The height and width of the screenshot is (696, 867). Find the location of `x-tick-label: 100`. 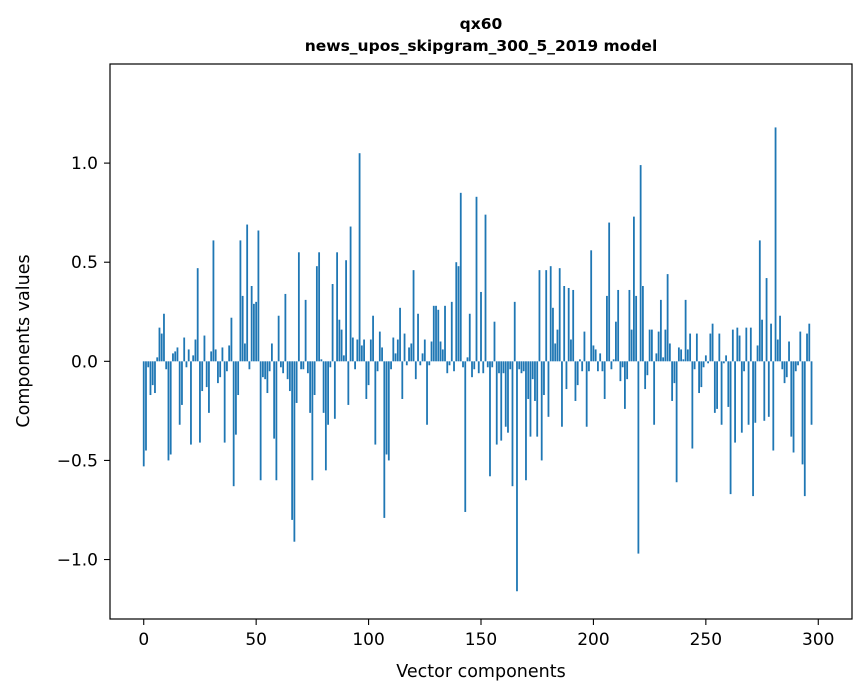

x-tick-label: 100 is located at coordinates (368, 640).